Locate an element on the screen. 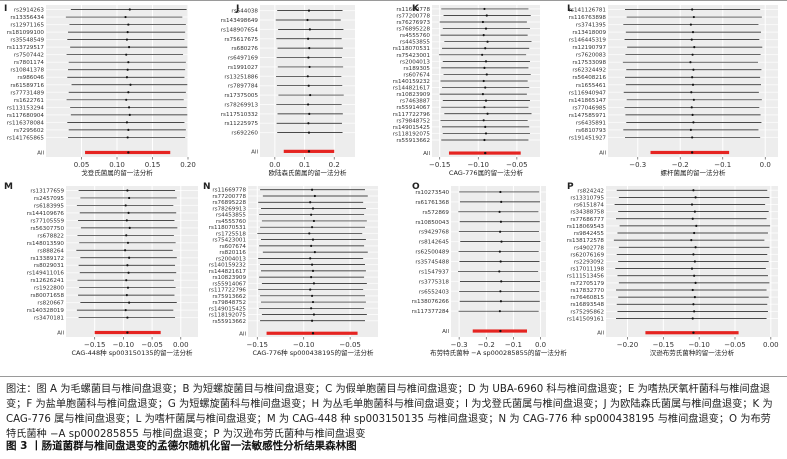  snp-label: rs35745488 is located at coordinates (432, 263).